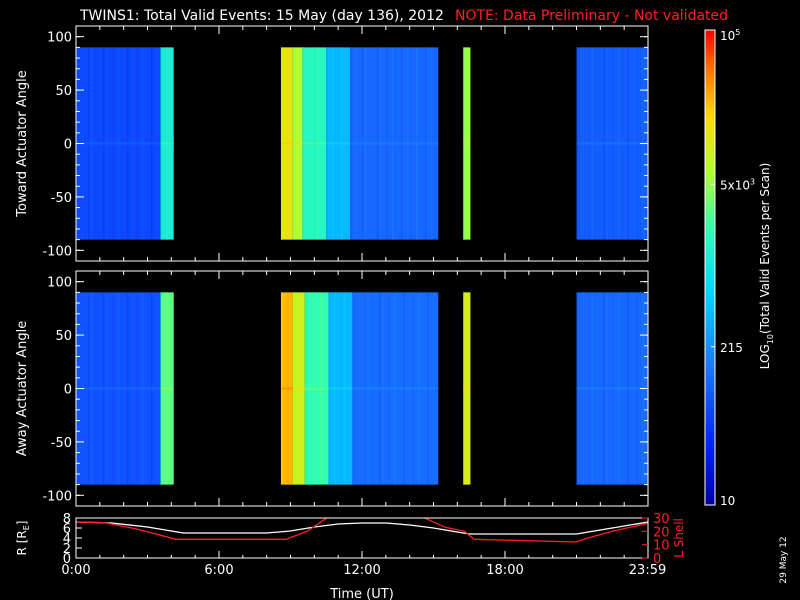 Image resolution: width=800 pixels, height=600 pixels. What do you see at coordinates (63, 91) in the screenshot?
I see `toward-ytick-label-1: 50` at bounding box center [63, 91].